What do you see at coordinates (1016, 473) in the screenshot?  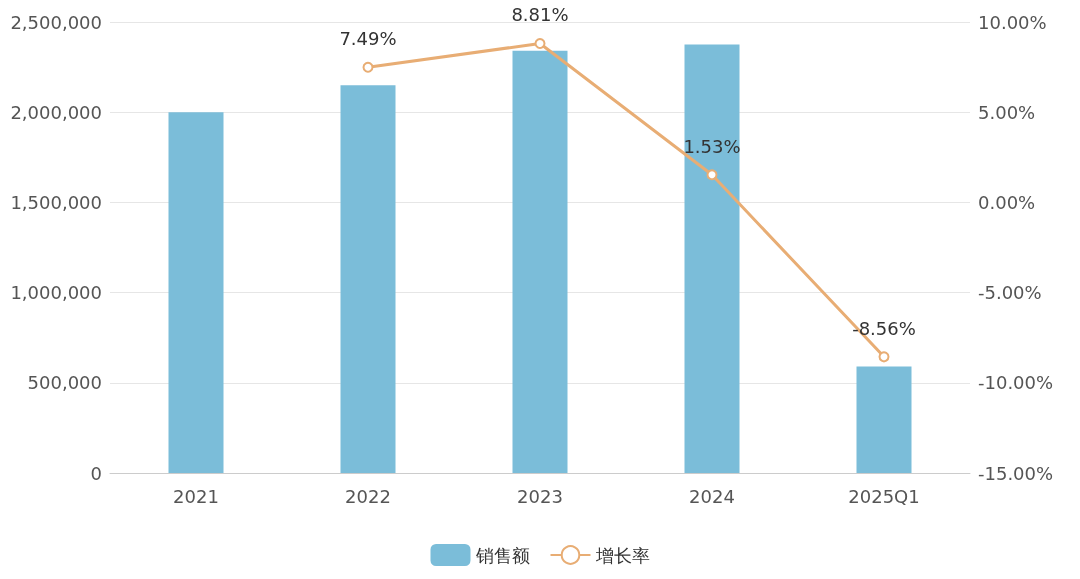 I see `y2-tick-label: -15.00%` at bounding box center [1016, 473].